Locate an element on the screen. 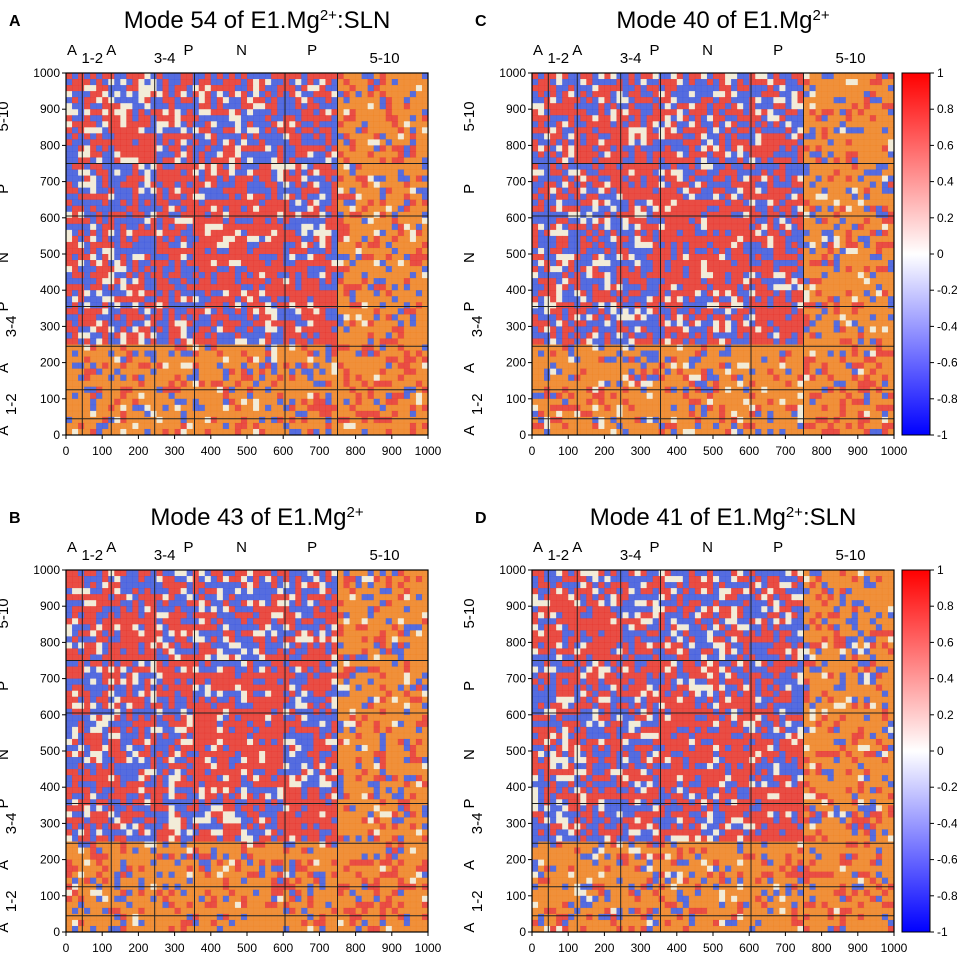 Image resolution: width=957 pixels, height=957 pixels. panel-letter: C is located at coordinates (481, 21).